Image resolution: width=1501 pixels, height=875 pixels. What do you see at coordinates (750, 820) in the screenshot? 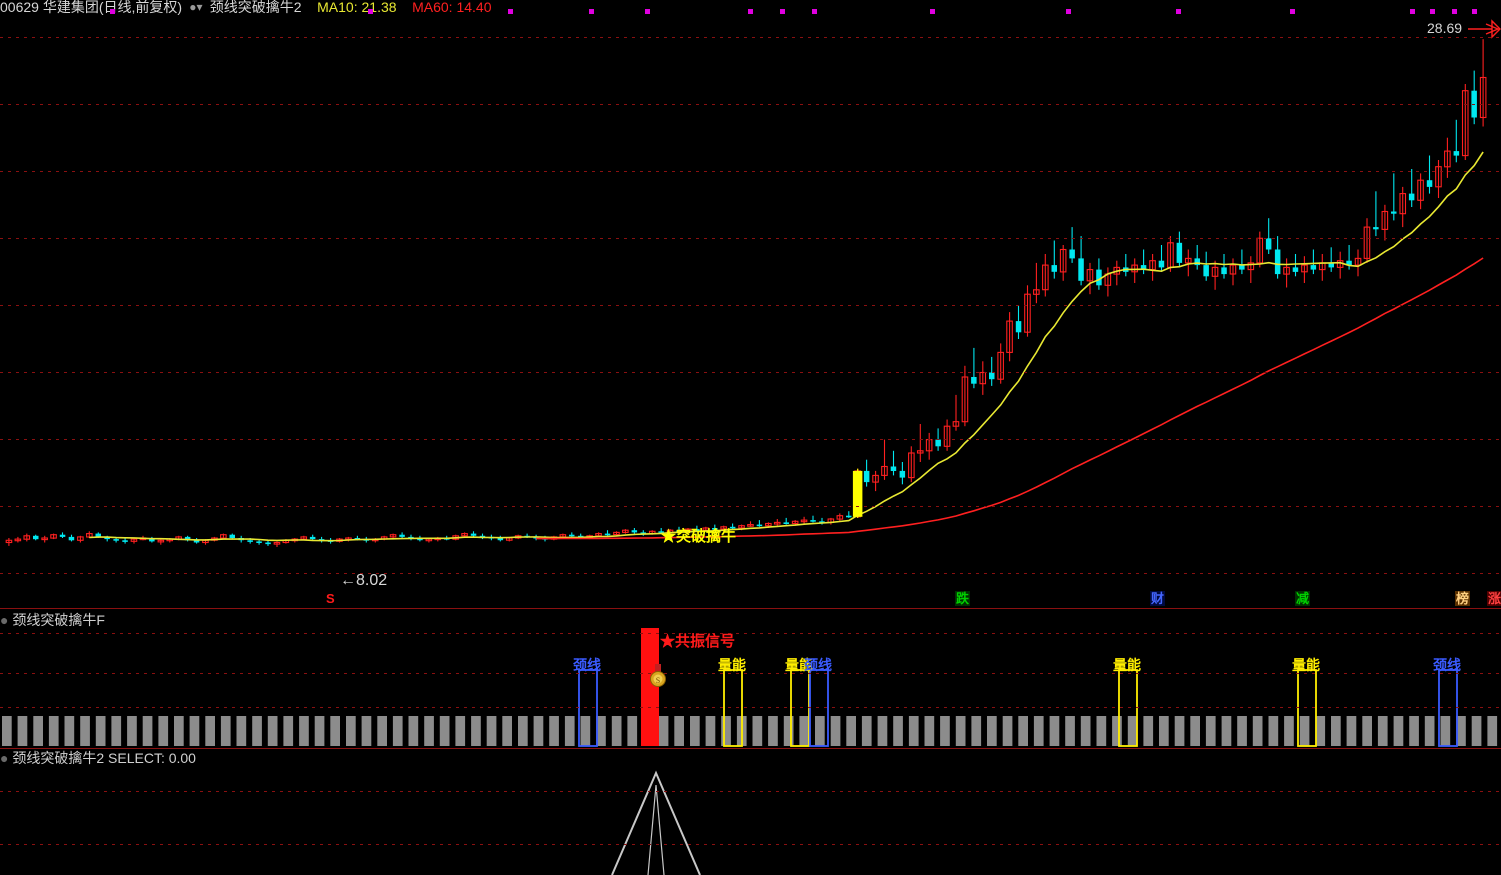
I see `select-pane` at bounding box center [750, 820].